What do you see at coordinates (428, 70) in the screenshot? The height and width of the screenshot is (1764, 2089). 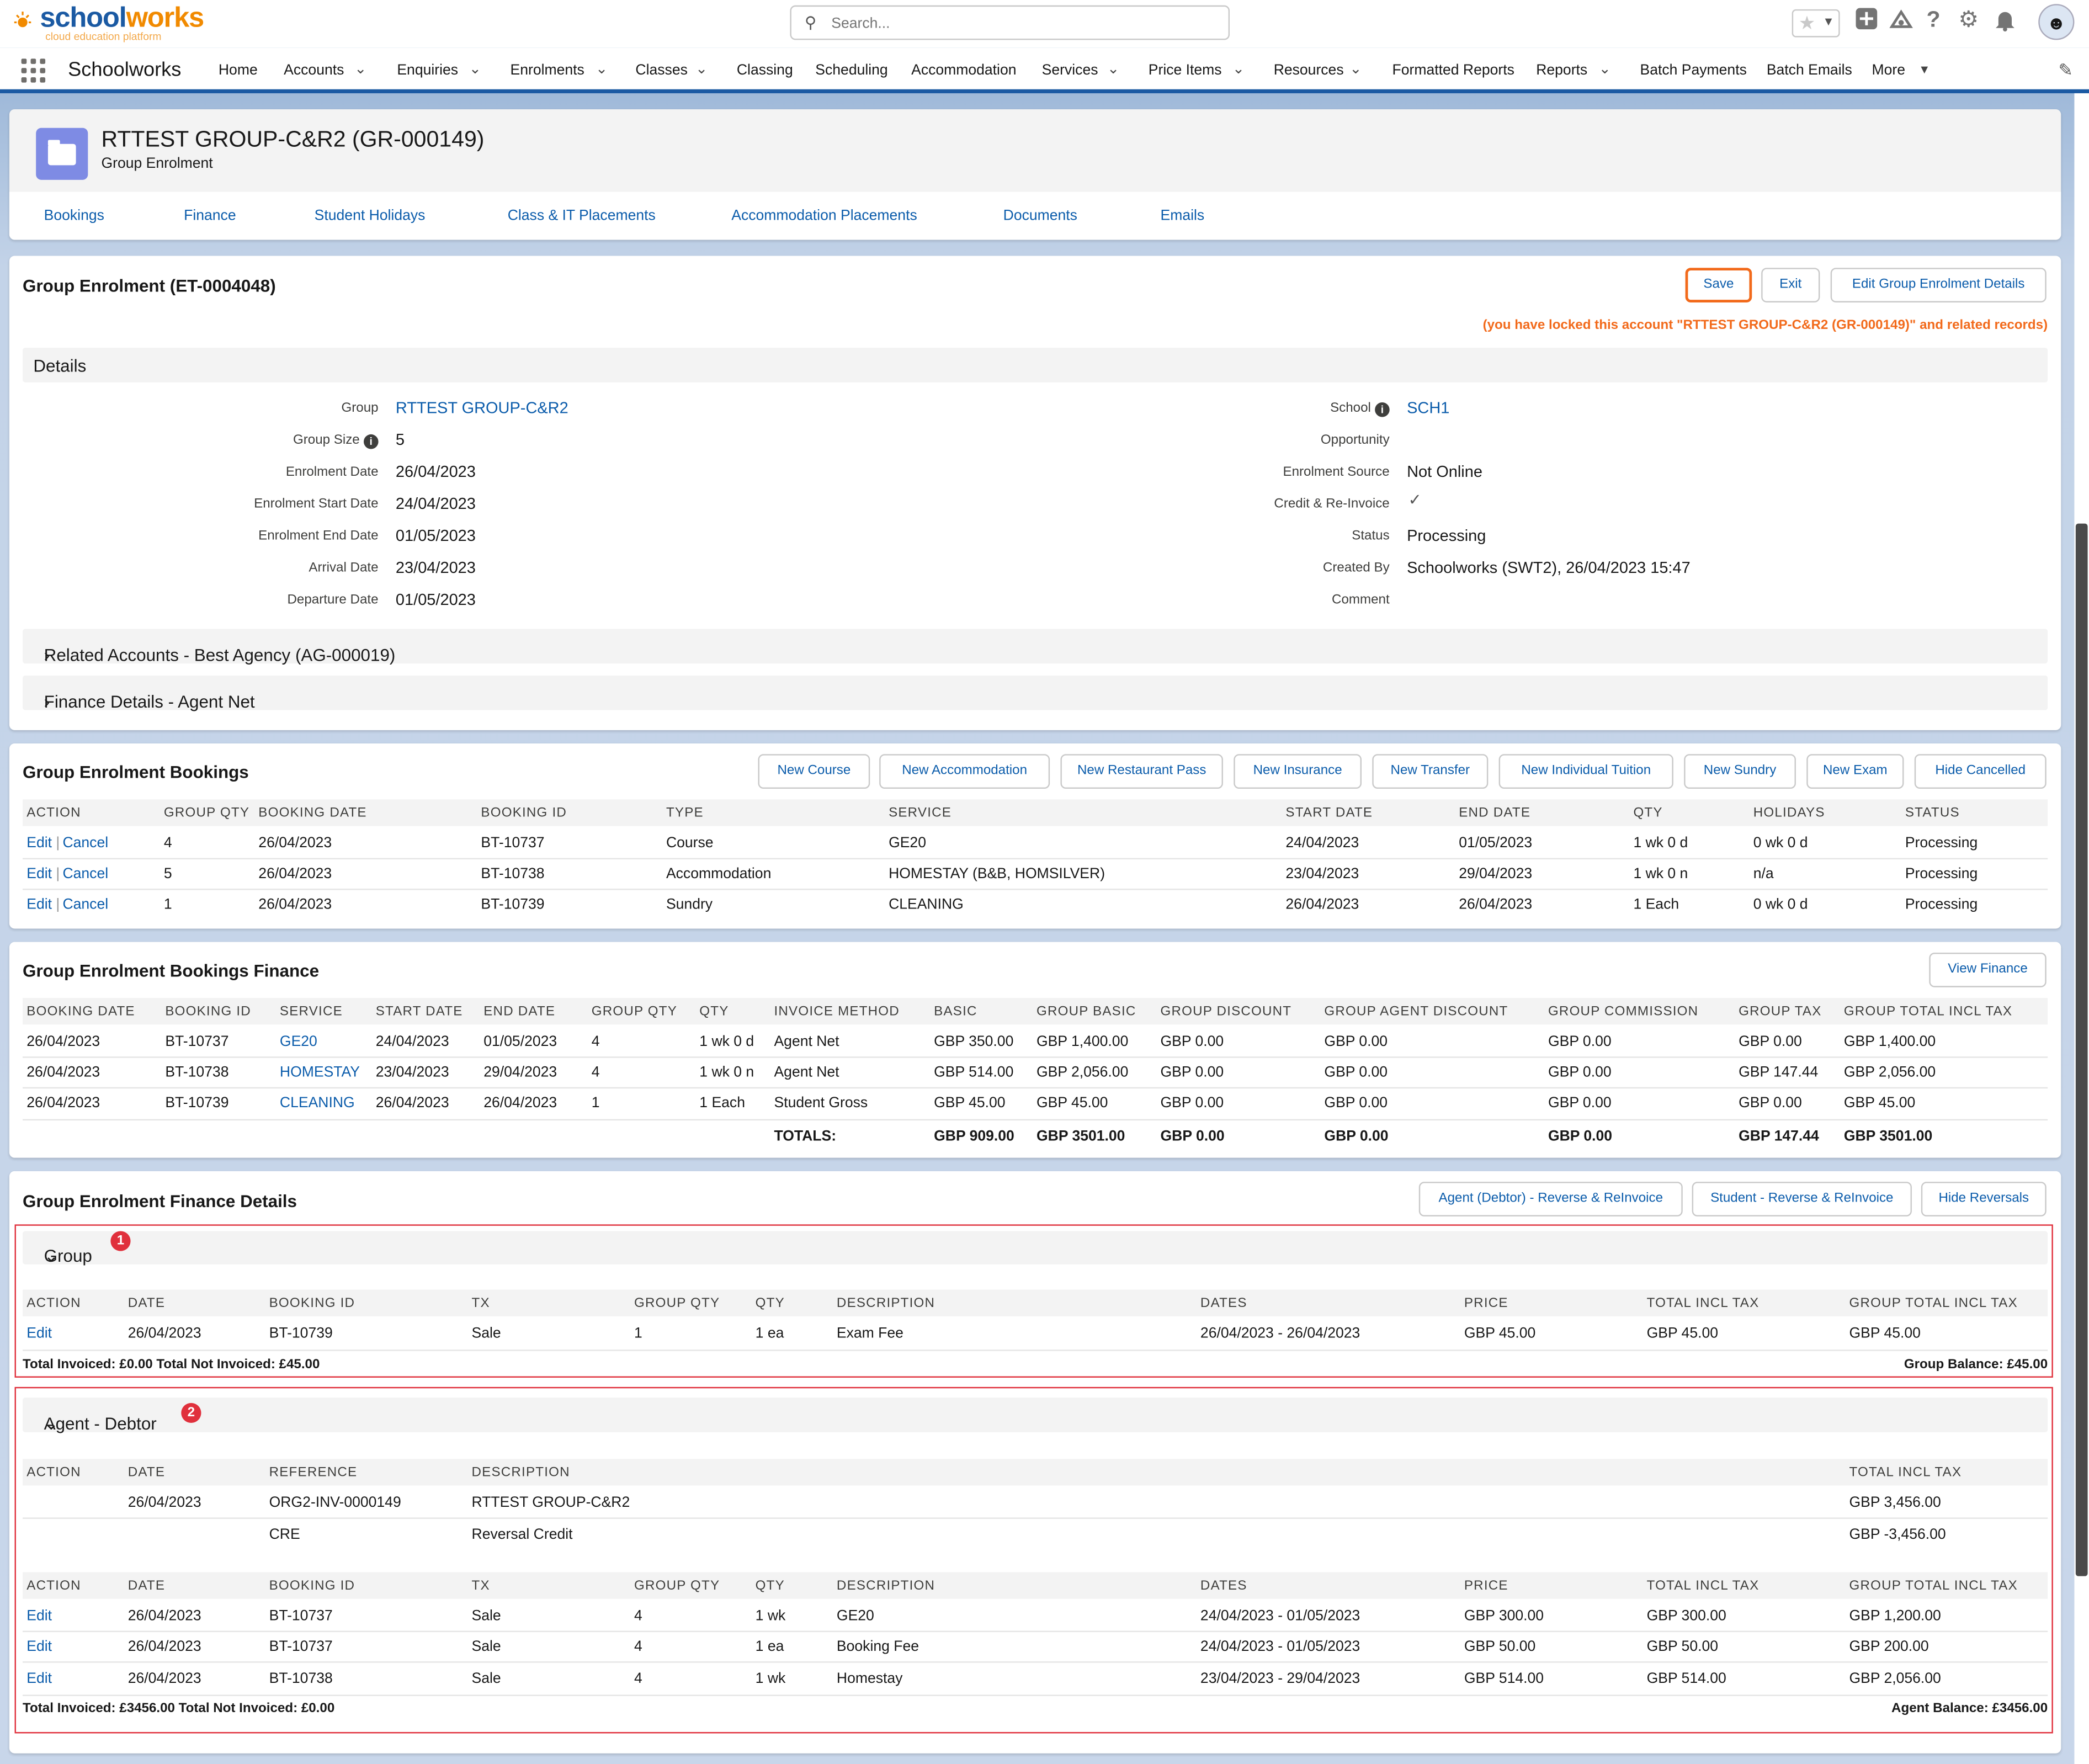 I see `nav-item-enquiries: Enquiries` at bounding box center [428, 70].